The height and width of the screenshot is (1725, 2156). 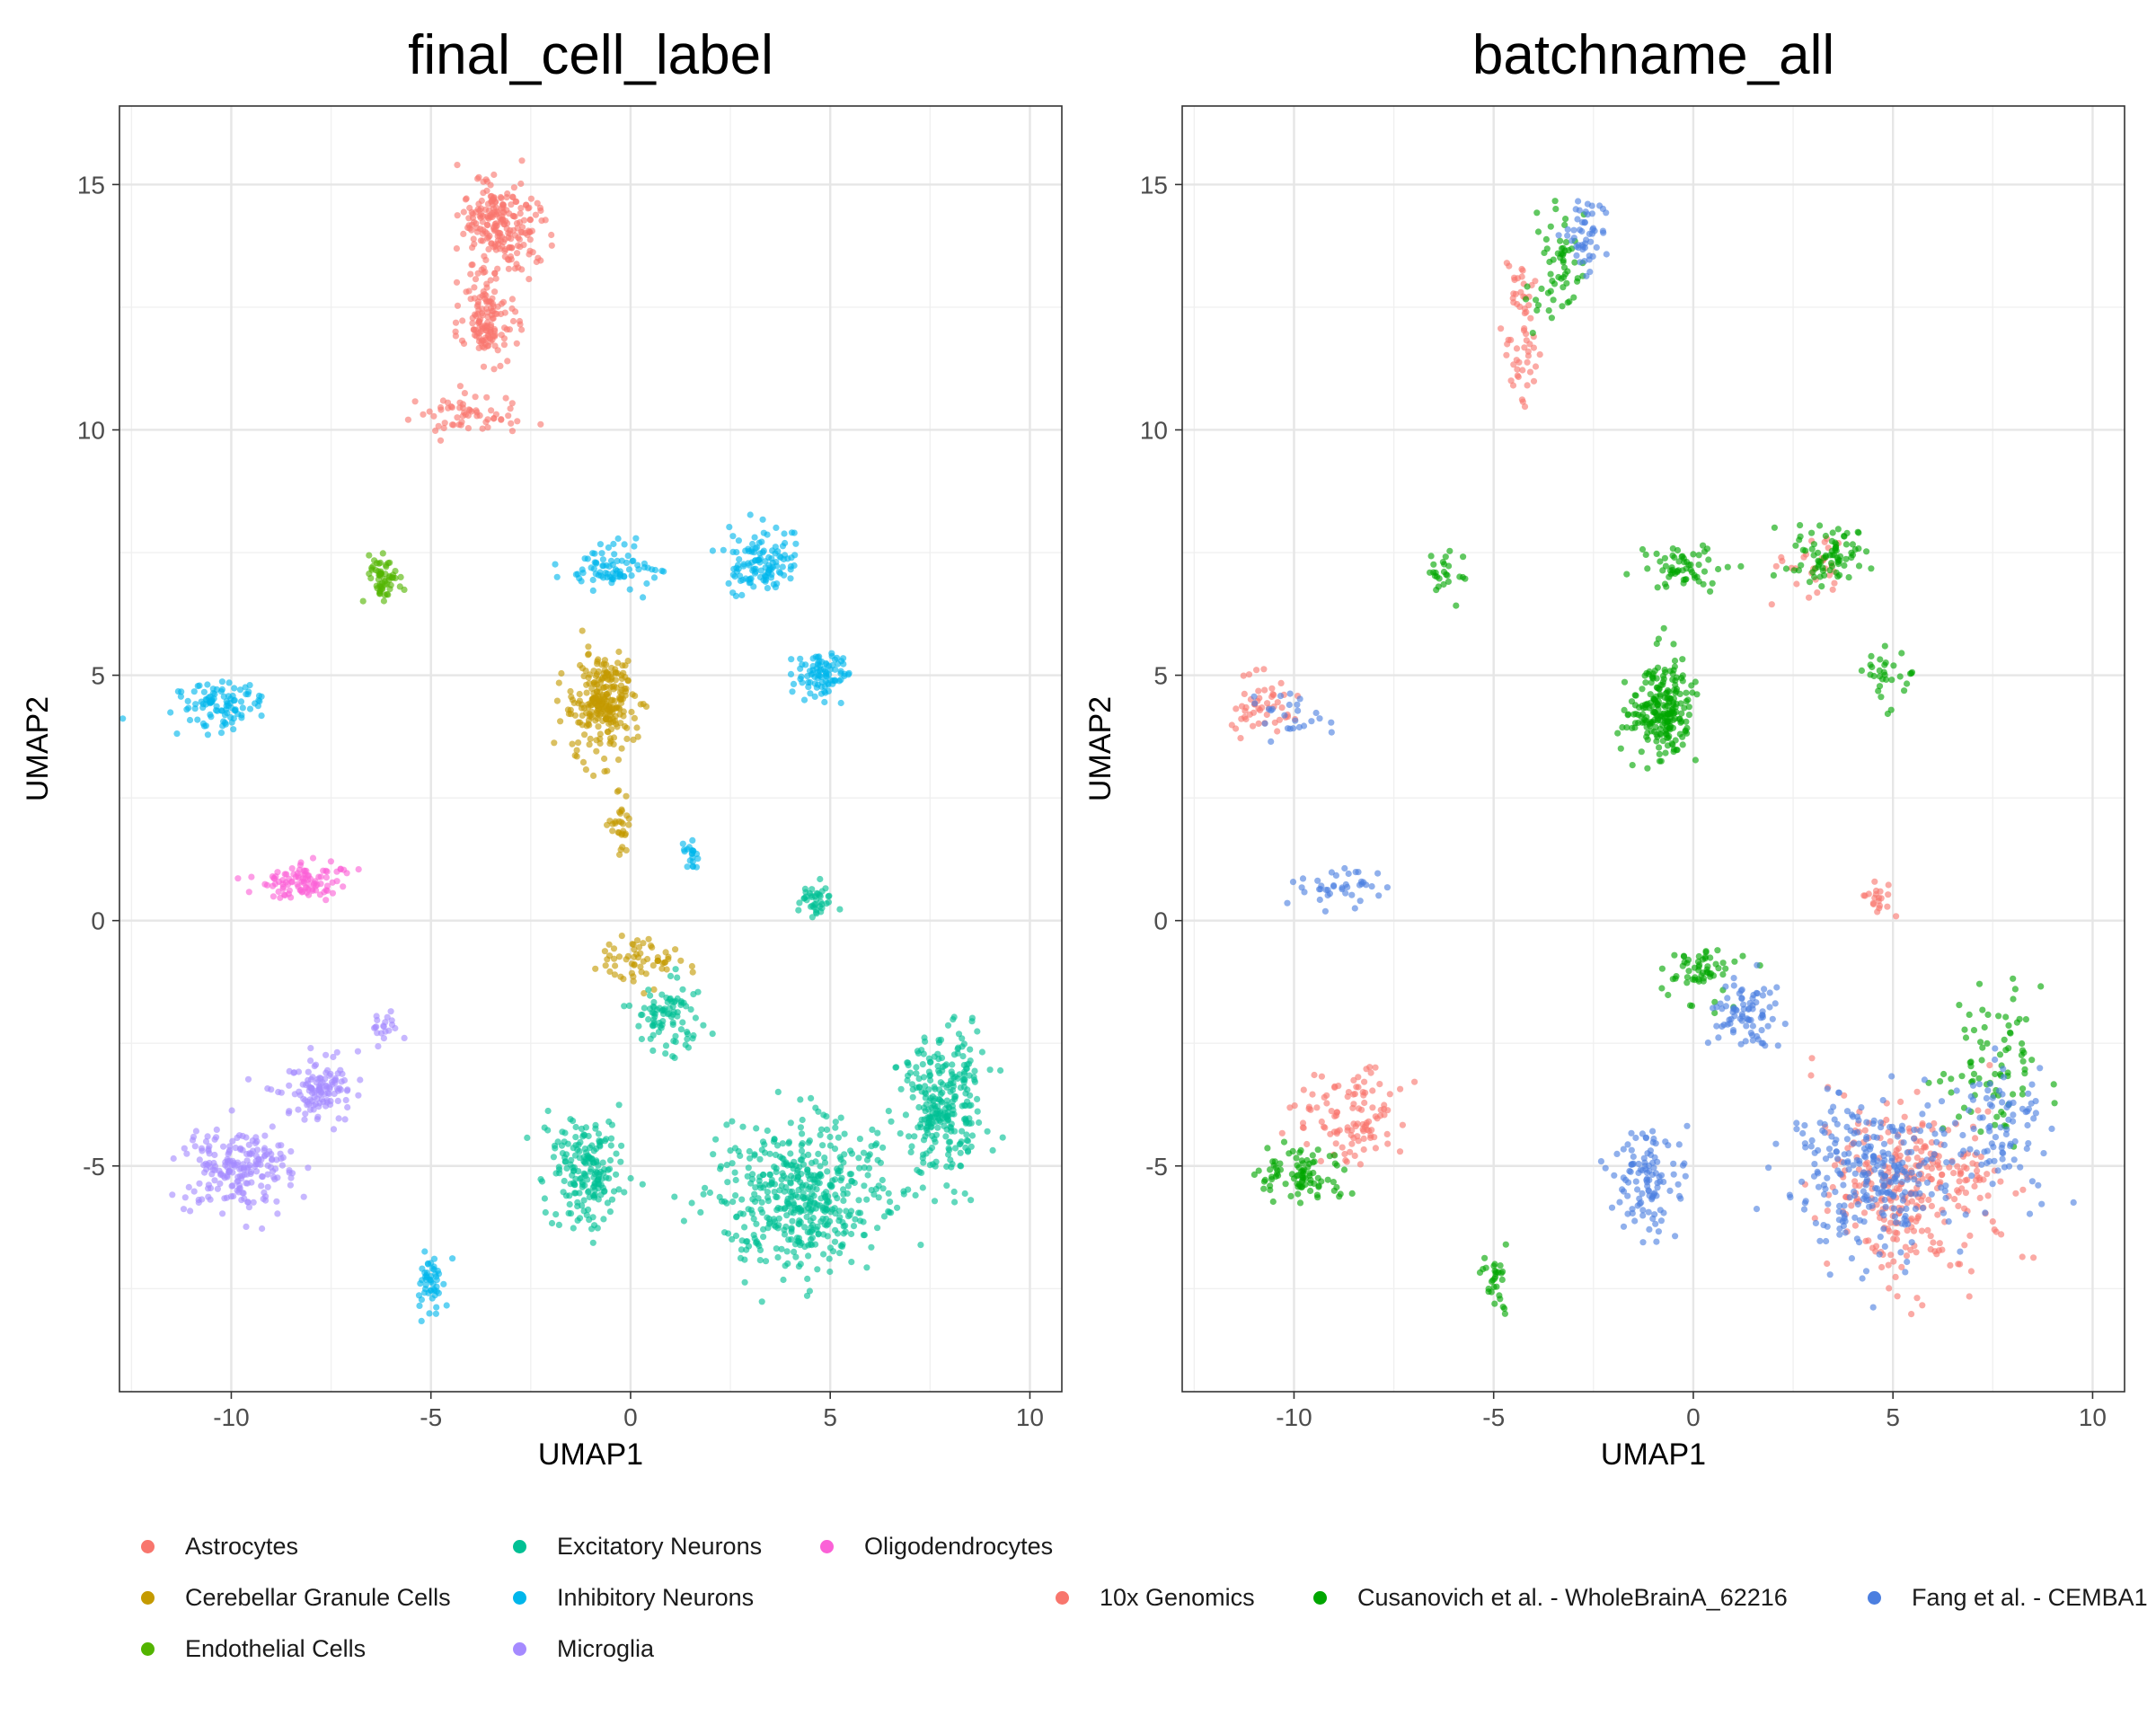 What do you see at coordinates (2030, 1597) in the screenshot?
I see `legend-label-fang: Fang et al. - CEMBA1` at bounding box center [2030, 1597].